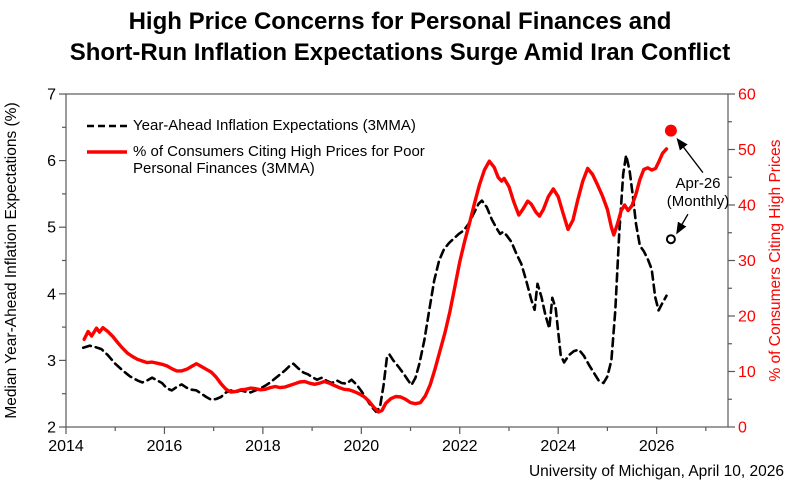  I want to click on annotation-line2: (Monthly), so click(698, 201).